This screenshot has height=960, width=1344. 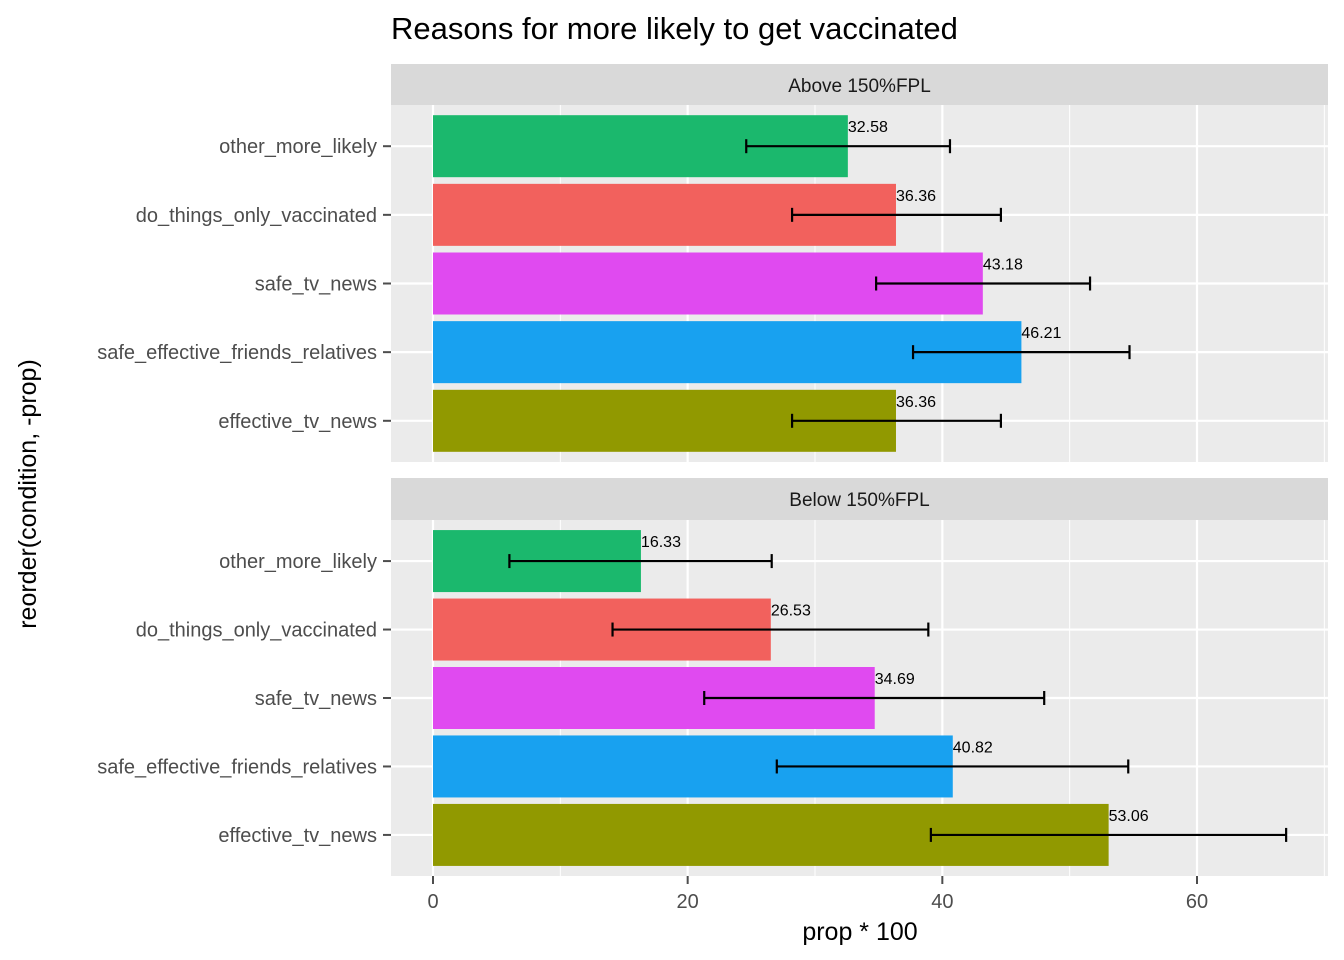 I want to click on data-label: 43.18, so click(x=1003, y=265).